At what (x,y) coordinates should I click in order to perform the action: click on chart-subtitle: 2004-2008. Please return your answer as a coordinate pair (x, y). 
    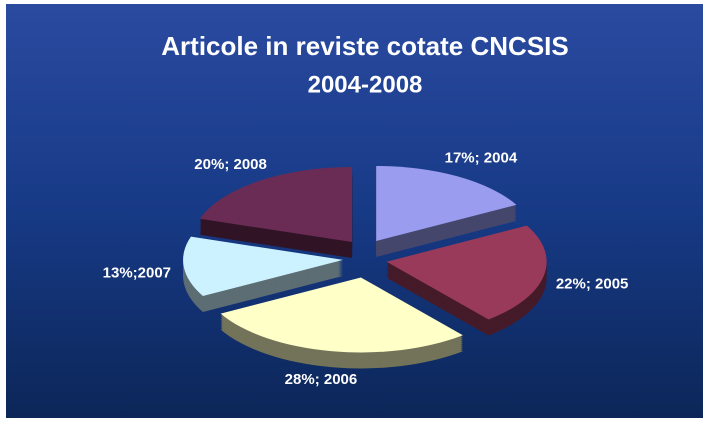
    Looking at the image, I should click on (365, 84).